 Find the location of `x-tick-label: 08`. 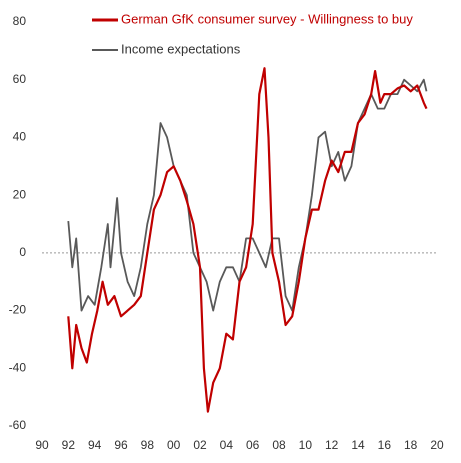

x-tick-label: 08 is located at coordinates (279, 445).